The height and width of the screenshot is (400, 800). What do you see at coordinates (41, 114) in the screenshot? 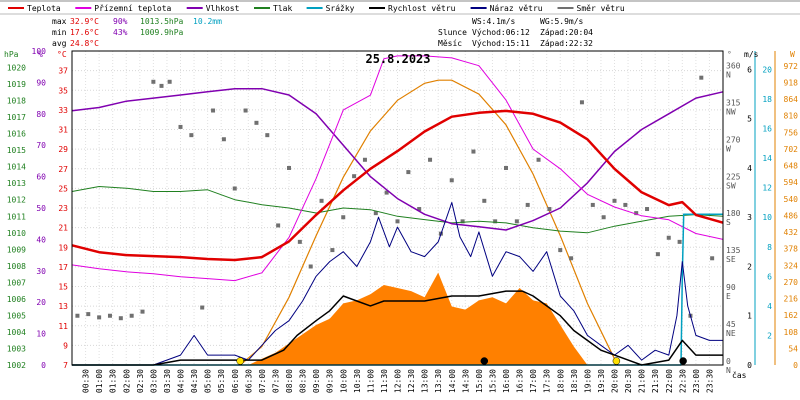
I see `humidity-tick-label: 80` at bounding box center [41, 114].